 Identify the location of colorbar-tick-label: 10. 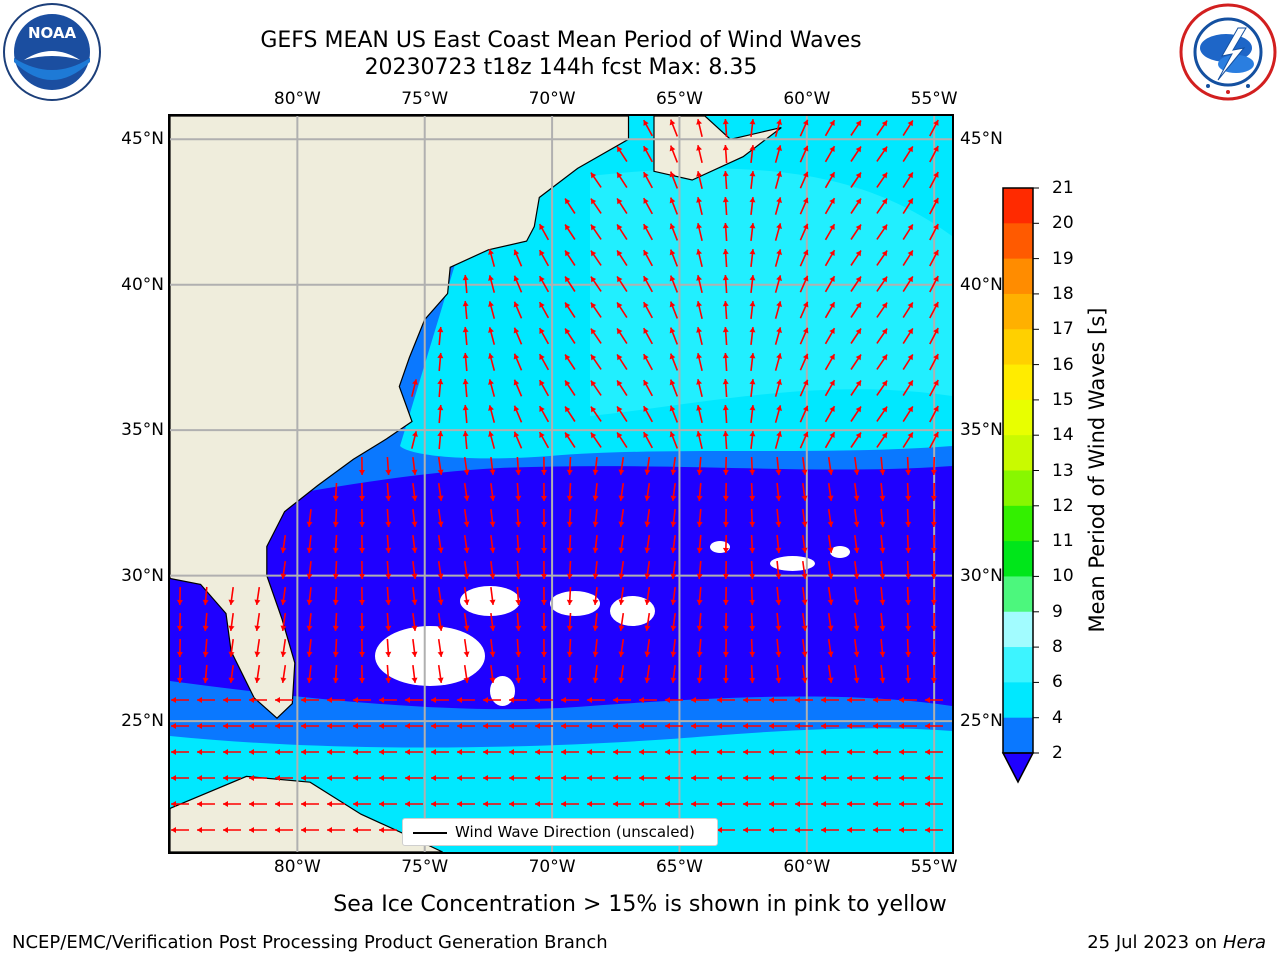
(1063, 576).